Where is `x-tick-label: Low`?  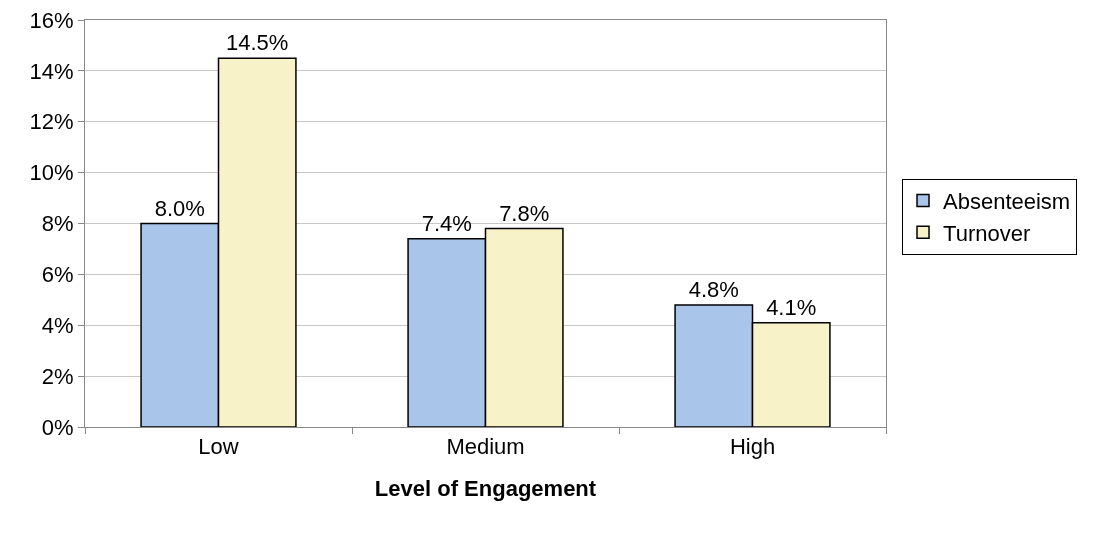
x-tick-label: Low is located at coordinates (218, 447).